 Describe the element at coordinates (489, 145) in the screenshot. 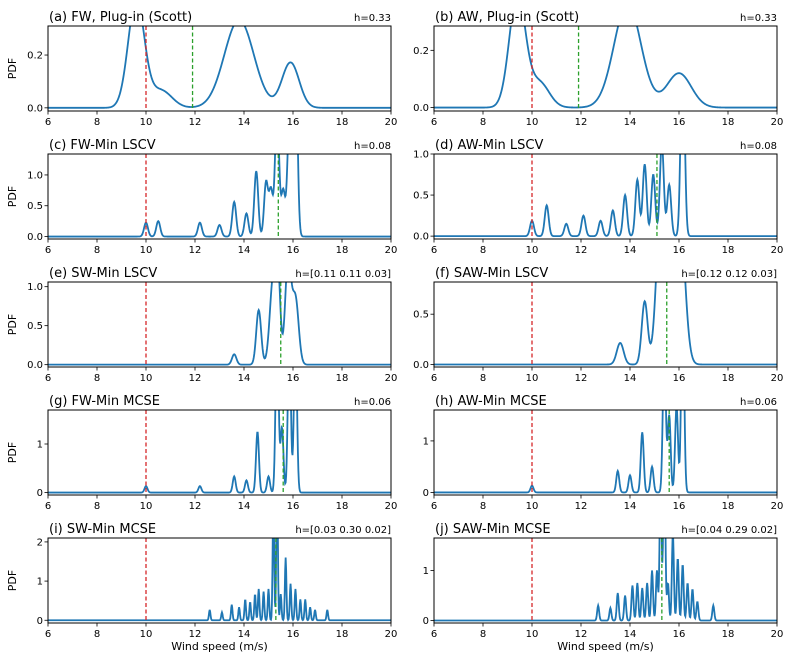

I see `subplot-title: (d) AW-Min LSCV` at that location.